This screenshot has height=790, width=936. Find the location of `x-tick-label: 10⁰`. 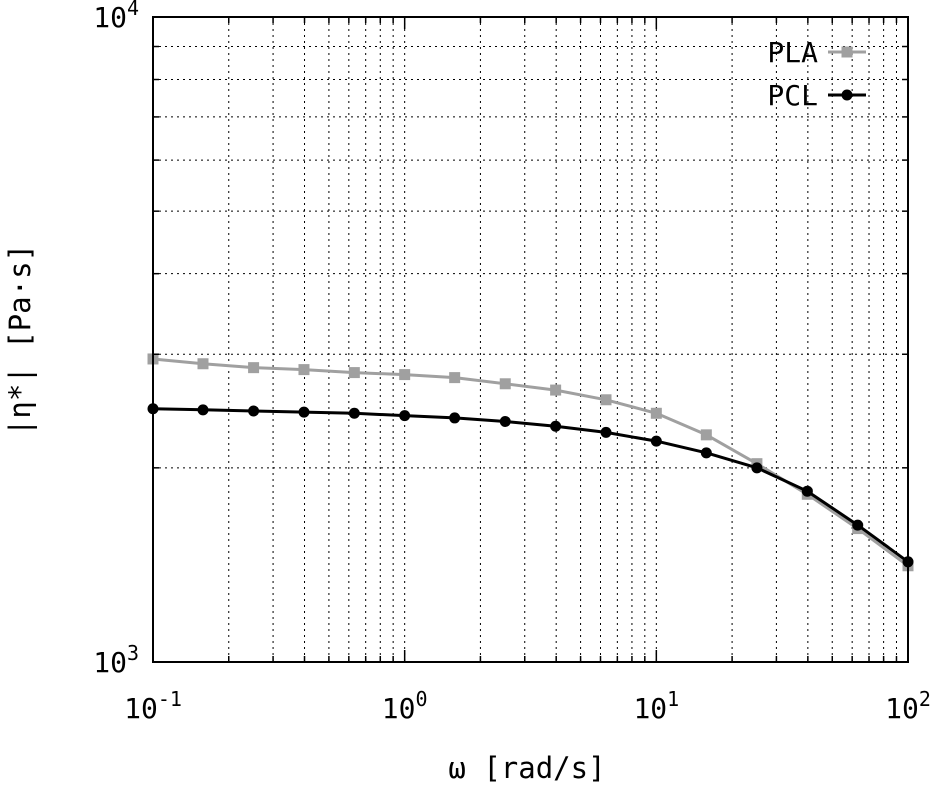

x-tick-label: 10⁰ is located at coordinates (405, 706).